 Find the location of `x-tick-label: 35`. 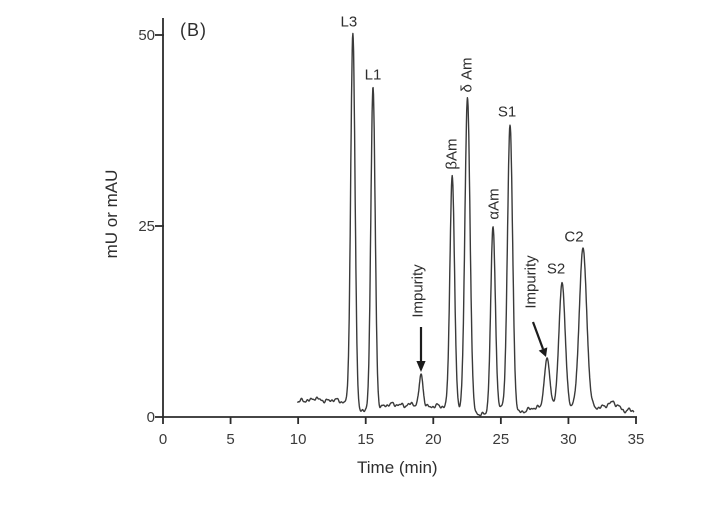

x-tick-label: 35 is located at coordinates (636, 439).